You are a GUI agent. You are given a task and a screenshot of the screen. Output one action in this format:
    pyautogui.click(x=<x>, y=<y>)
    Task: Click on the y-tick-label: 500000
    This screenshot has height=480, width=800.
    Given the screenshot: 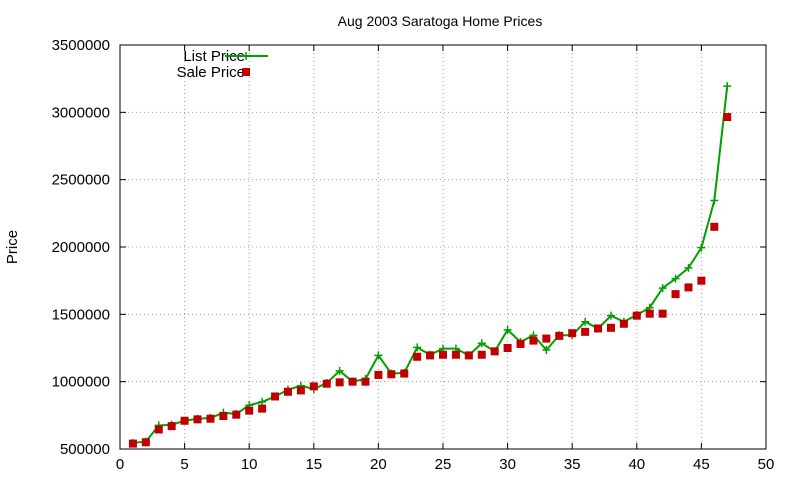 What is the action you would take?
    pyautogui.click(x=85, y=449)
    